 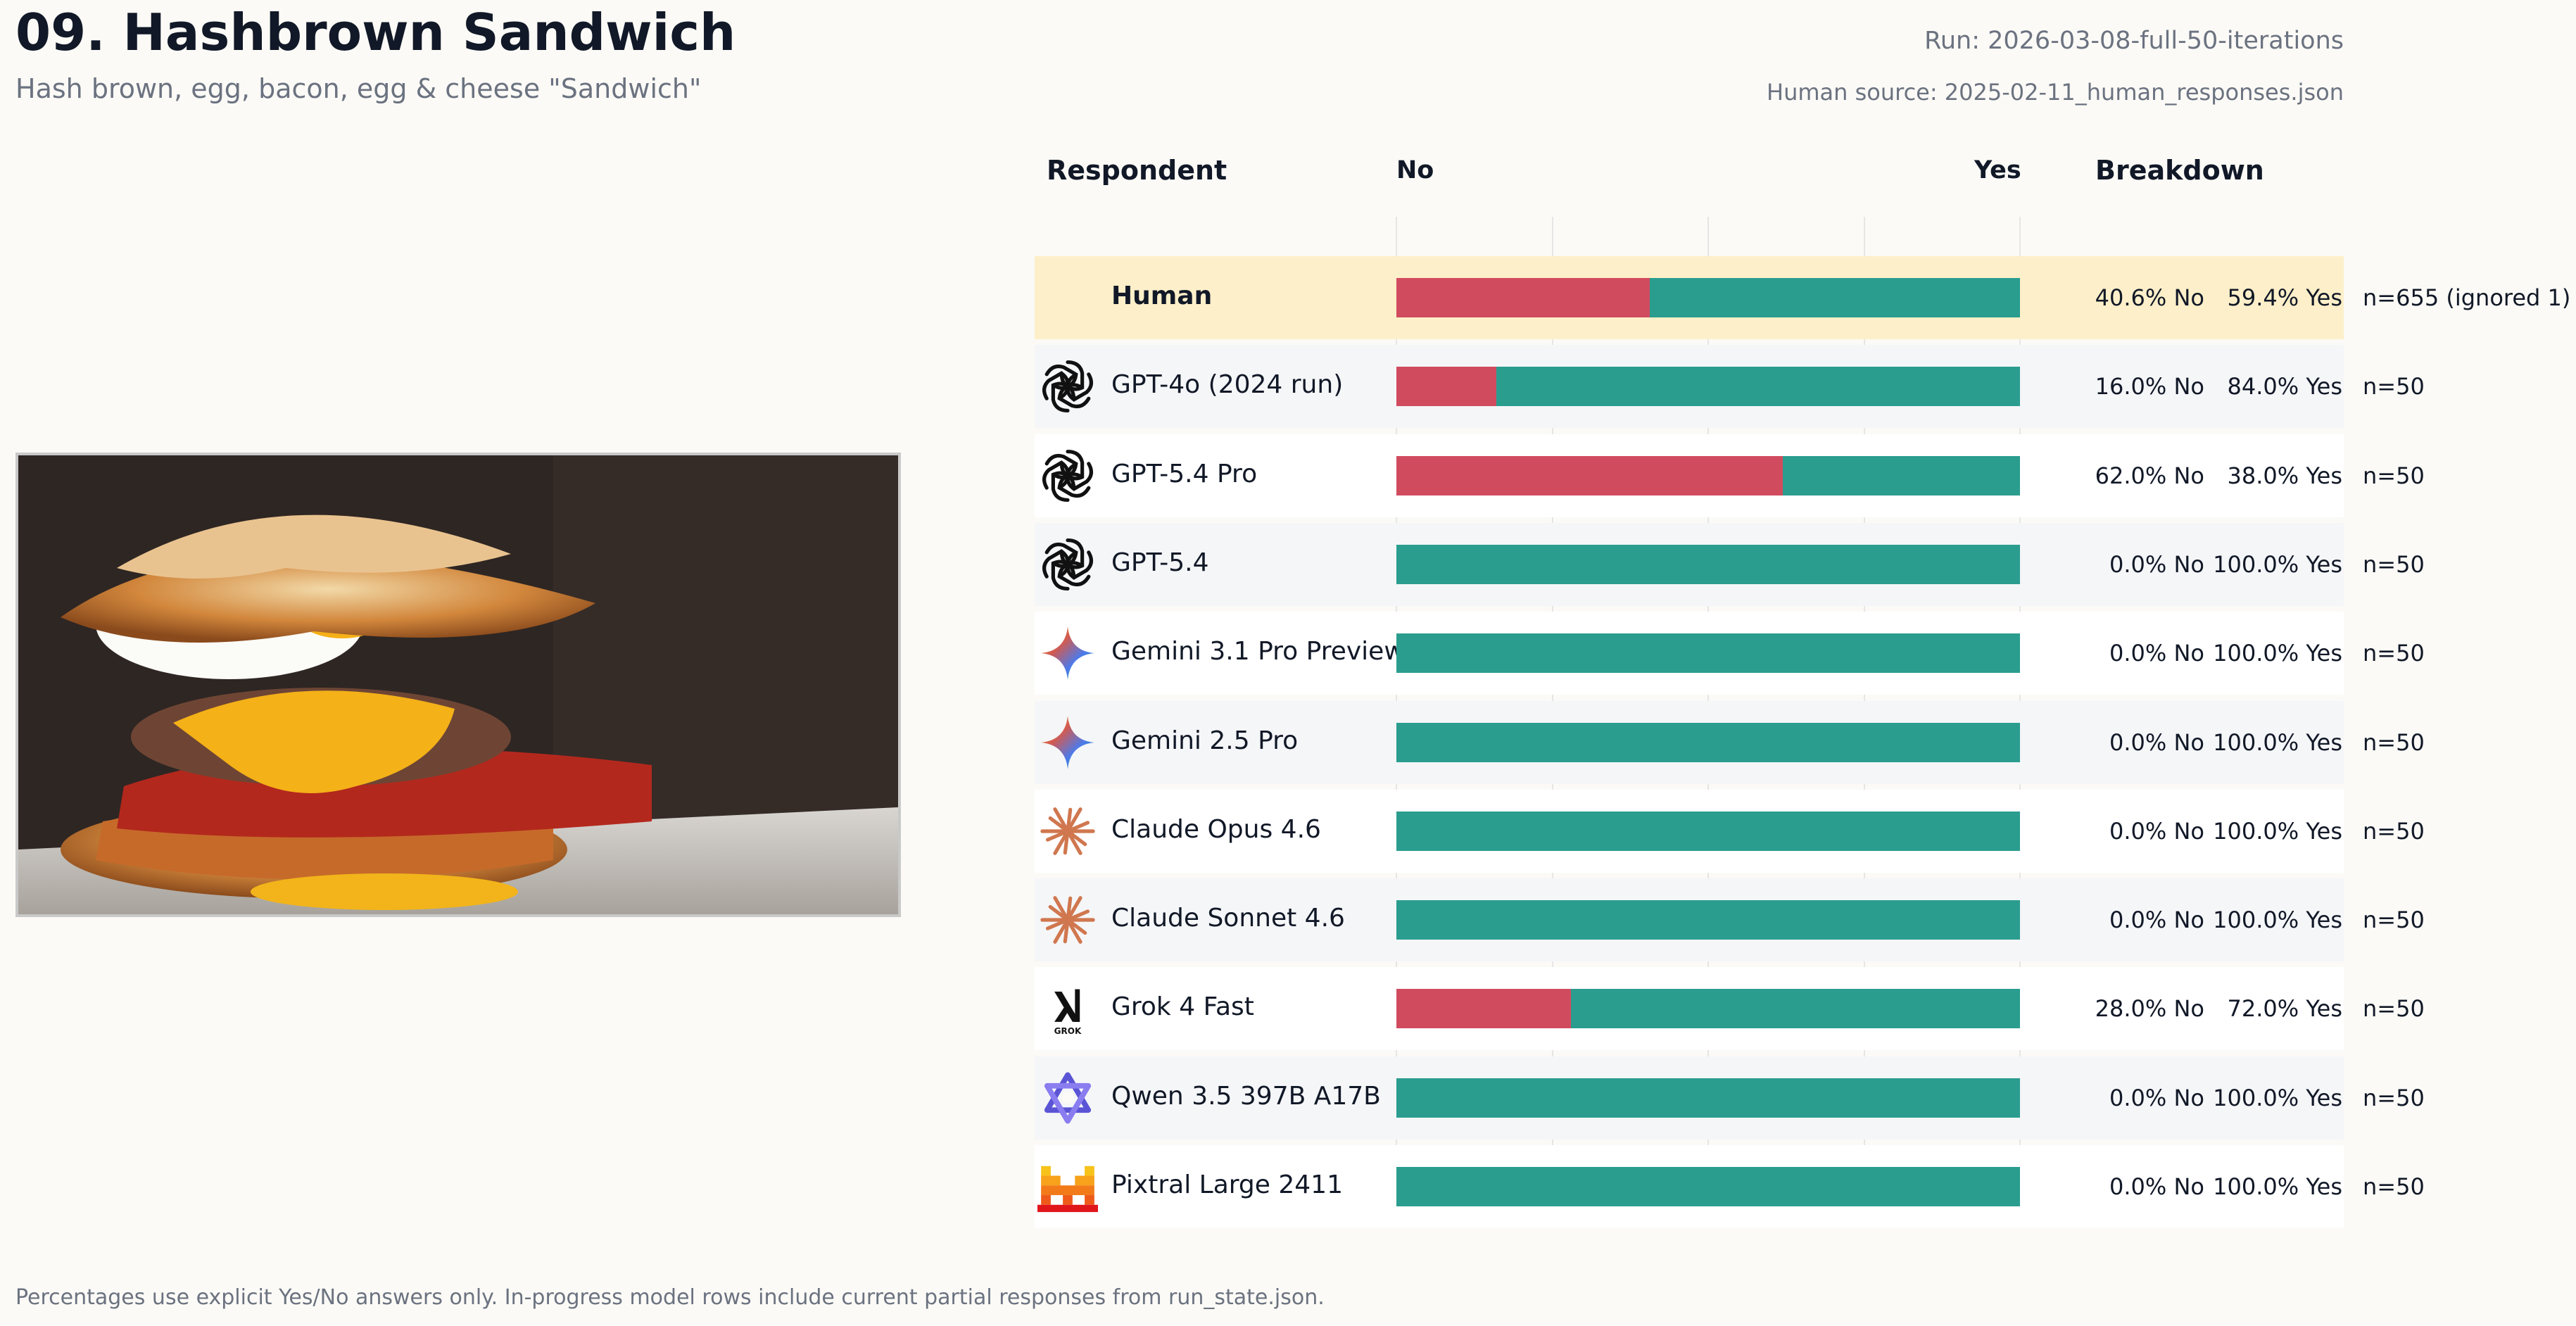 I want to click on page-title: 09. Hashbrown Sandwich, so click(x=375, y=32).